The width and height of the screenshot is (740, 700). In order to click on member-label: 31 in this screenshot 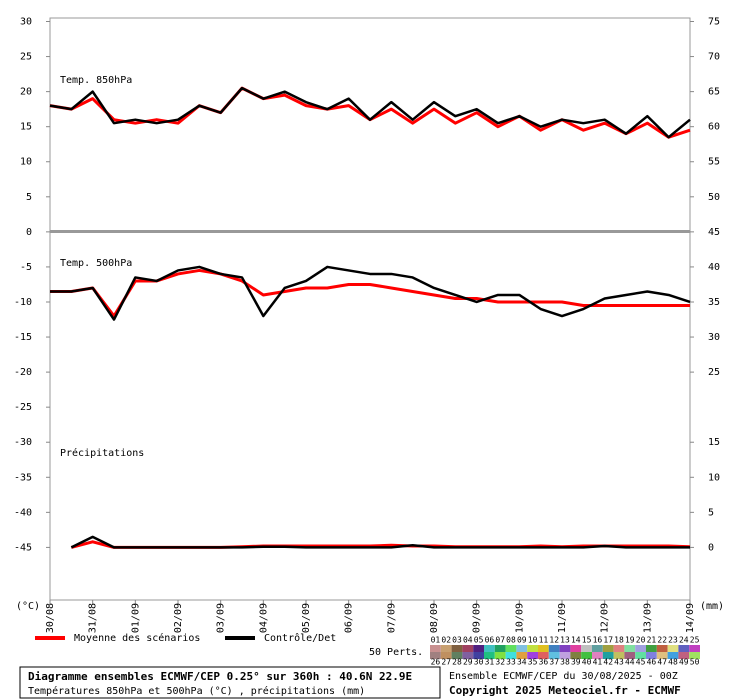, I will do `click(490, 662)`.